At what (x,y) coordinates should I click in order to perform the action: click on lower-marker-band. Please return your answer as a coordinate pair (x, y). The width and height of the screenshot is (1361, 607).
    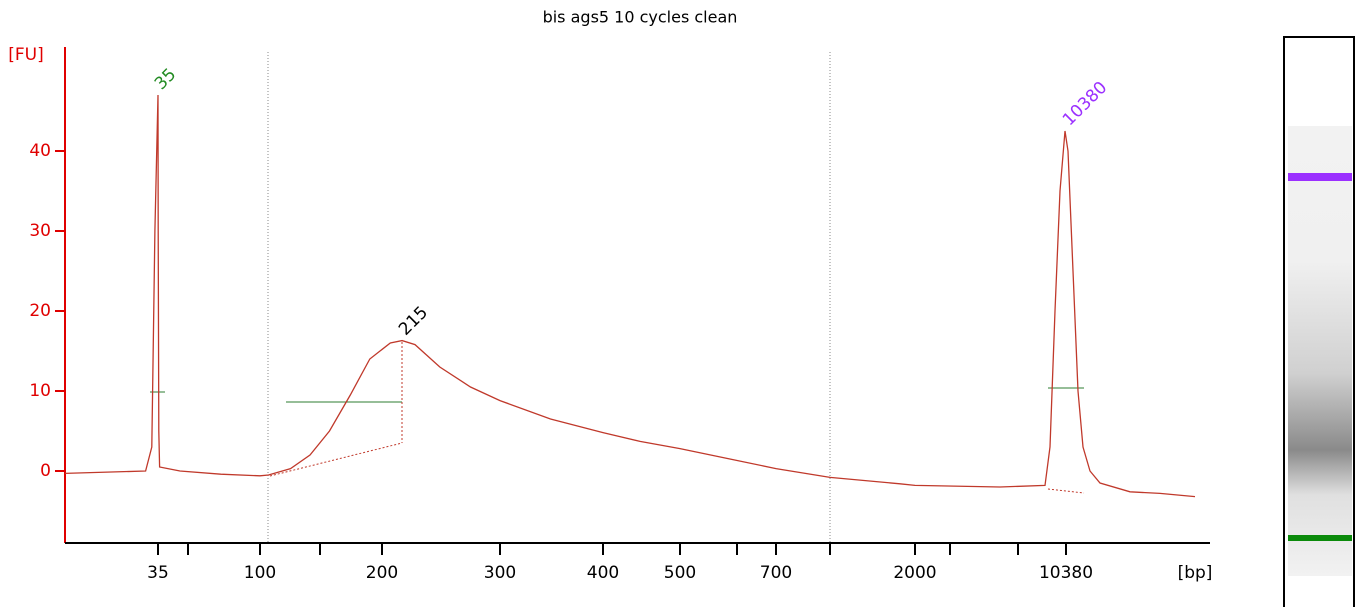
    Looking at the image, I should click on (1320, 538).